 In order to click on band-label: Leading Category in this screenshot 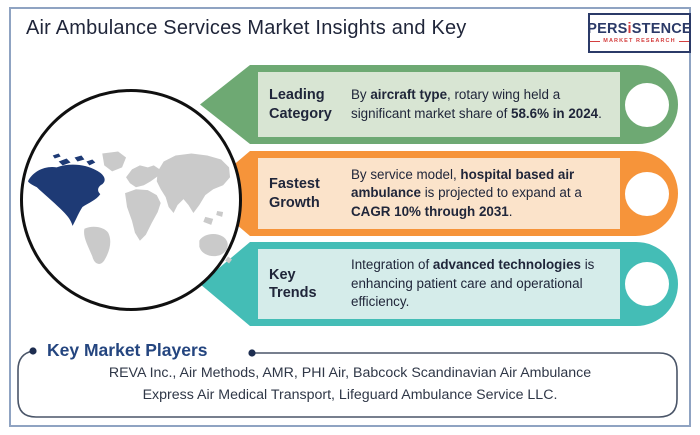, I will do `click(300, 104)`.